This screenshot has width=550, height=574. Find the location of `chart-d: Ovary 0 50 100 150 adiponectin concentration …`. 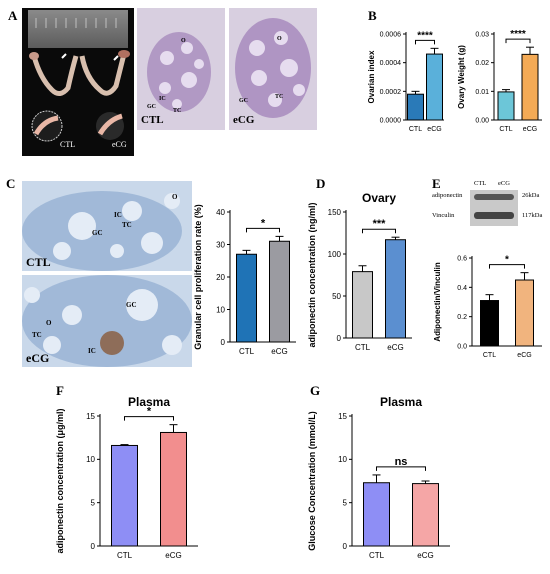

chart-d: Ovary 0 50 100 150 adiponectin concentration … is located at coordinates (359, 271).